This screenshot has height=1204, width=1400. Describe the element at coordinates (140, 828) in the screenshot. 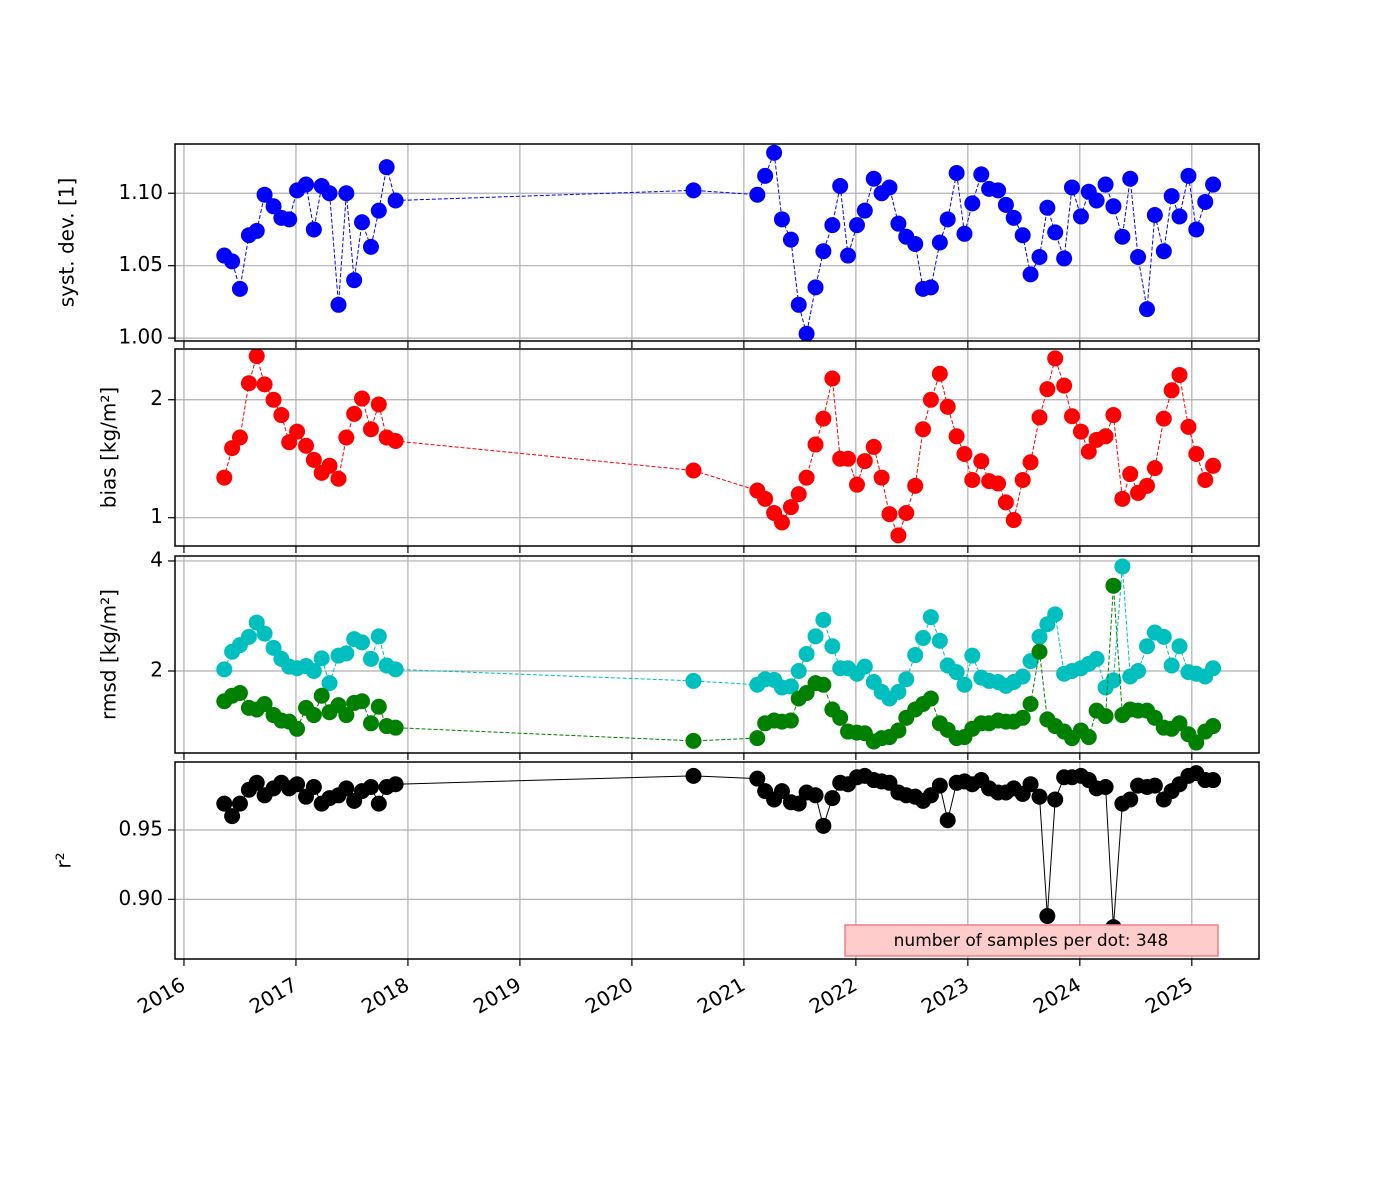

I see `y-tick-label: 0.95` at that location.